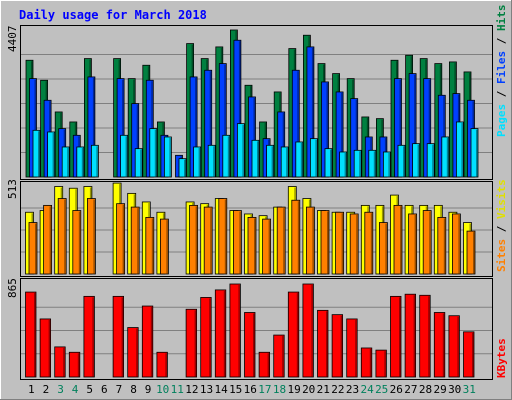 Image resolution: width=512 pixels, height=400 pixels. What do you see at coordinates (221, 389) in the screenshot?
I see `x-tick-label: 14` at bounding box center [221, 389].